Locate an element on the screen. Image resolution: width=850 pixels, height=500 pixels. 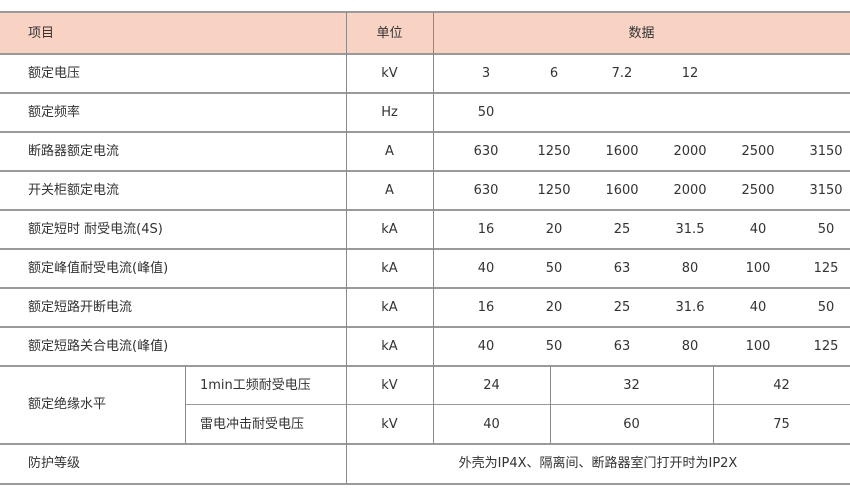
divider is located at coordinates (425, 12).